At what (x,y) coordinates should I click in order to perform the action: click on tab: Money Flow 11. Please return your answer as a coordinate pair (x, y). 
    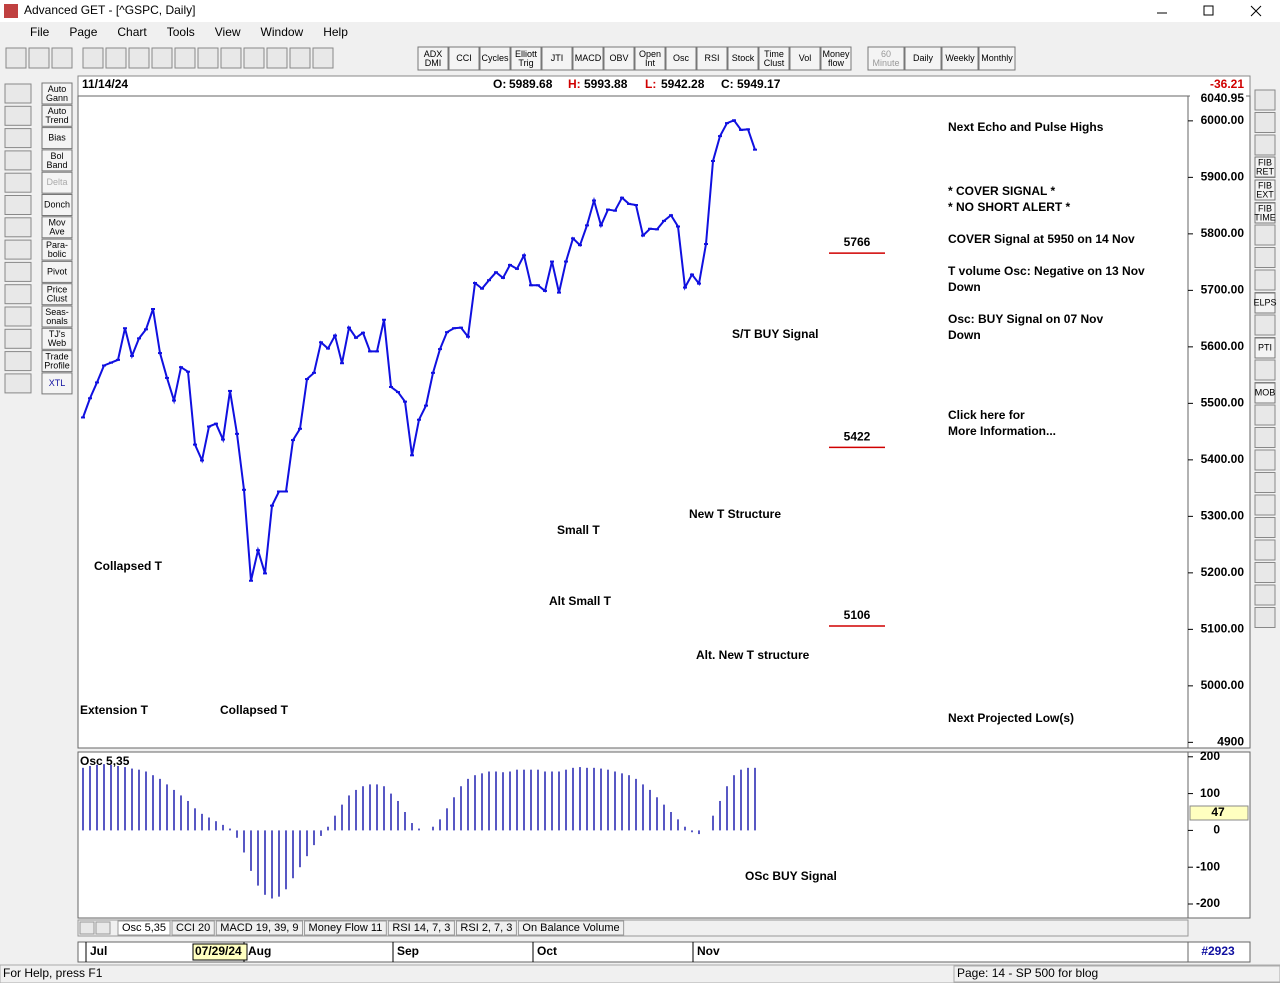
    Looking at the image, I should click on (346, 928).